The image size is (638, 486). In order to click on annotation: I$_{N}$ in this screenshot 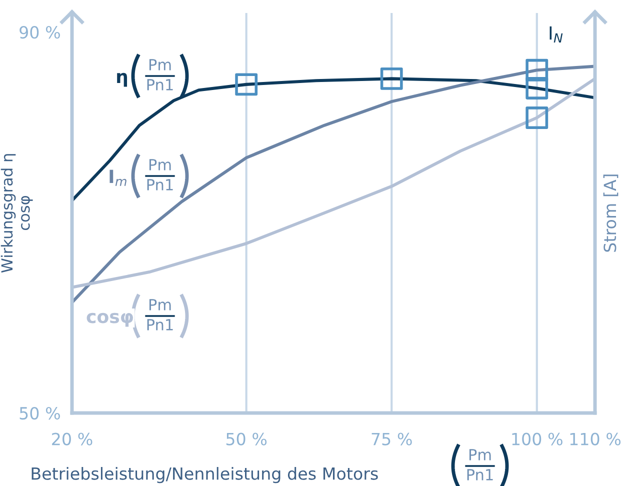, I will do `click(556, 34)`.